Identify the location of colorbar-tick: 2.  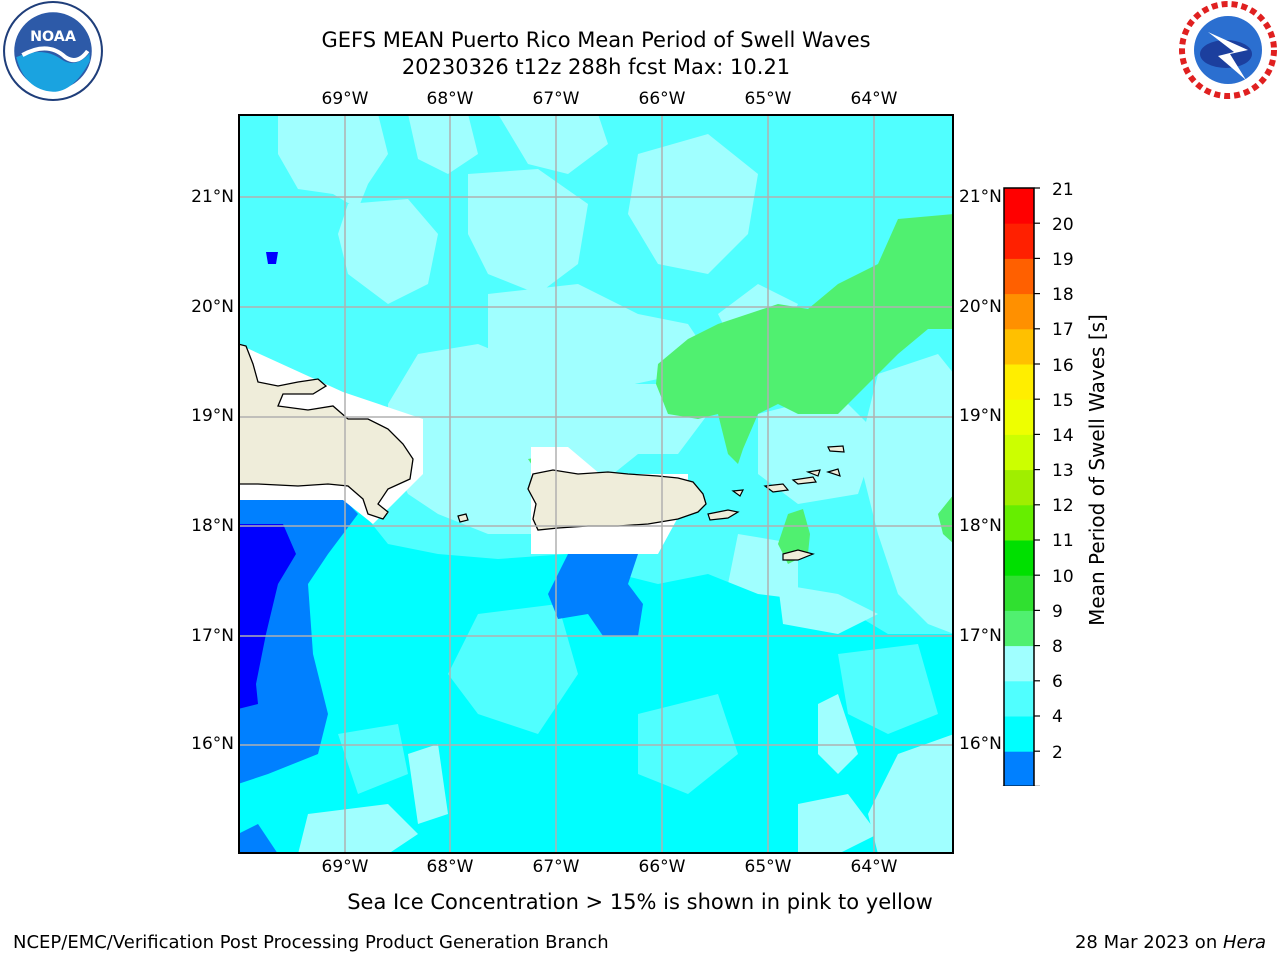
(1057, 753).